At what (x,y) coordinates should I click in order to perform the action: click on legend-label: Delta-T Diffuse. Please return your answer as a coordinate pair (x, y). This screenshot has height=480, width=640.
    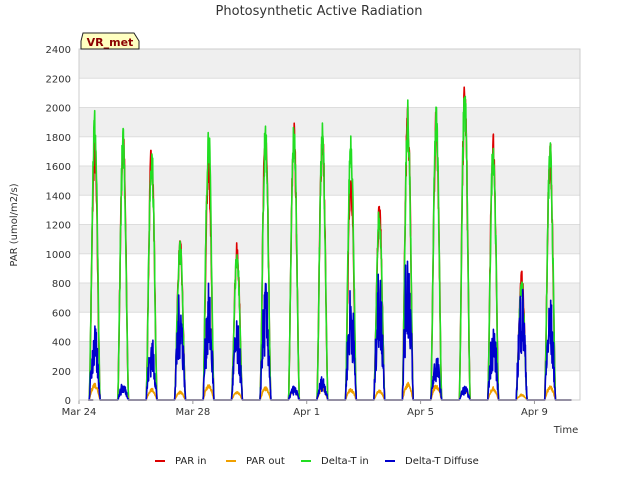
    Looking at the image, I should click on (442, 461).